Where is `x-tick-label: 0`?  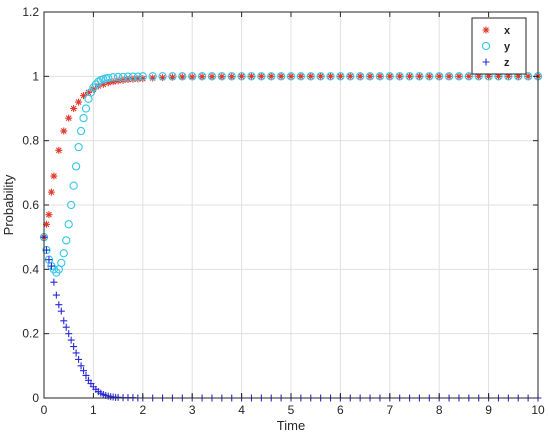 x-tick-label: 0 is located at coordinates (44, 410).